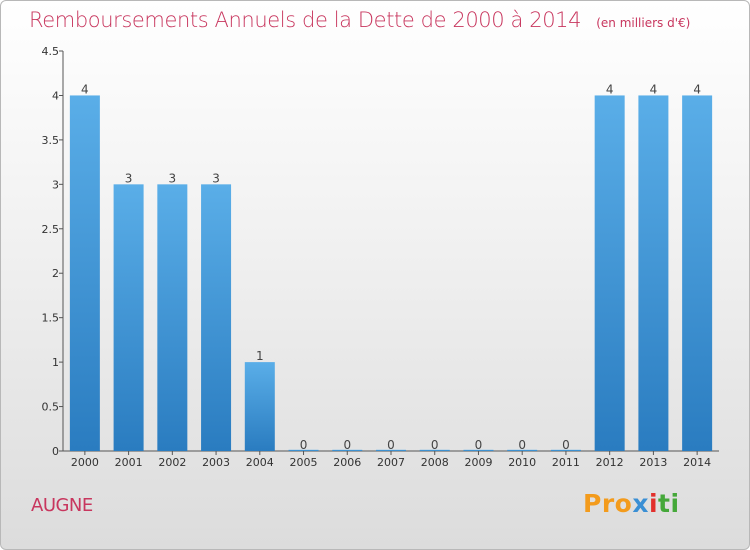 Image resolution: width=750 pixels, height=550 pixels. I want to click on y-tick-label: 3.5, so click(51, 140).